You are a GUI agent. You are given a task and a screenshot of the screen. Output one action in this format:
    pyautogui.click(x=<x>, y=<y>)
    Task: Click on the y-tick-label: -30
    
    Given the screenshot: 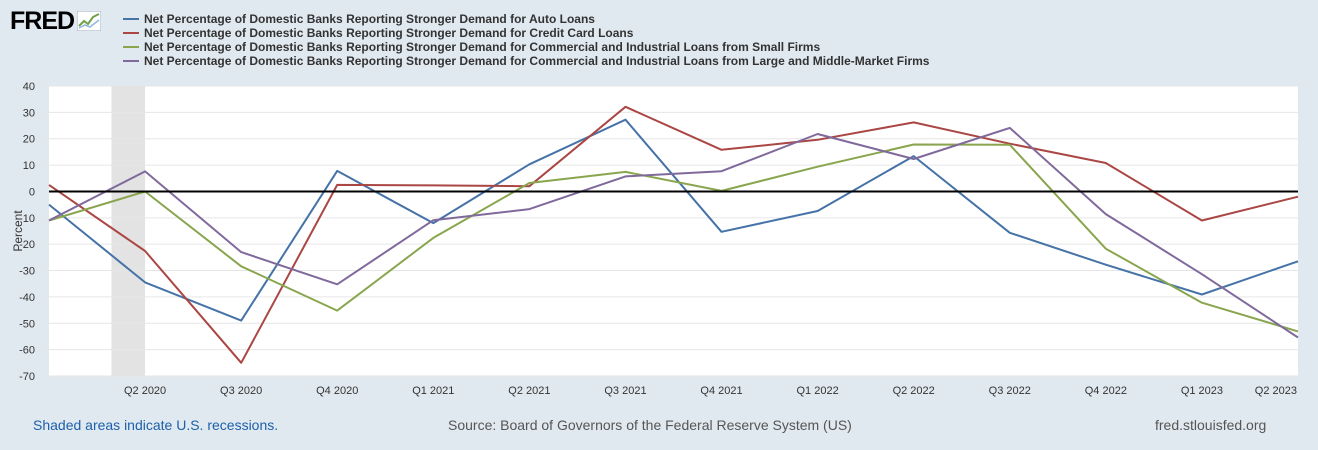 What is the action you would take?
    pyautogui.click(x=27, y=272)
    